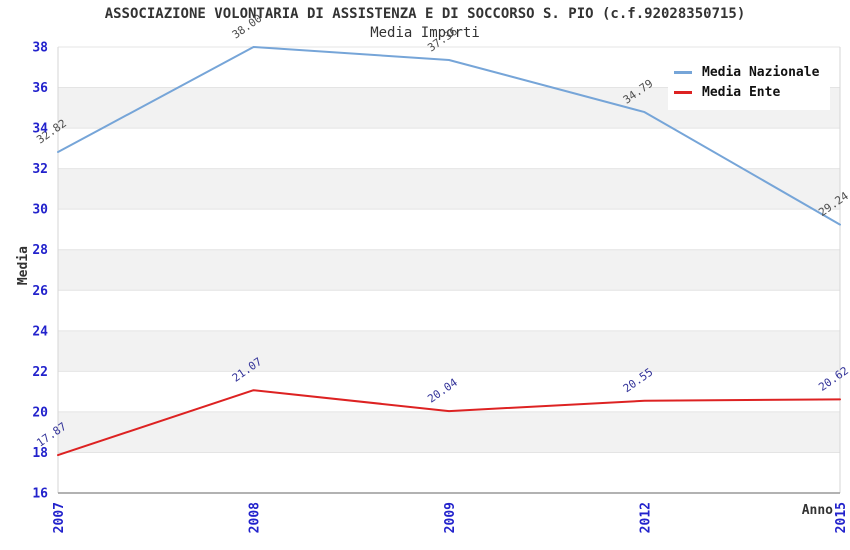  Describe the element at coordinates (40, 210) in the screenshot. I see `y-tick-label: 30` at that location.